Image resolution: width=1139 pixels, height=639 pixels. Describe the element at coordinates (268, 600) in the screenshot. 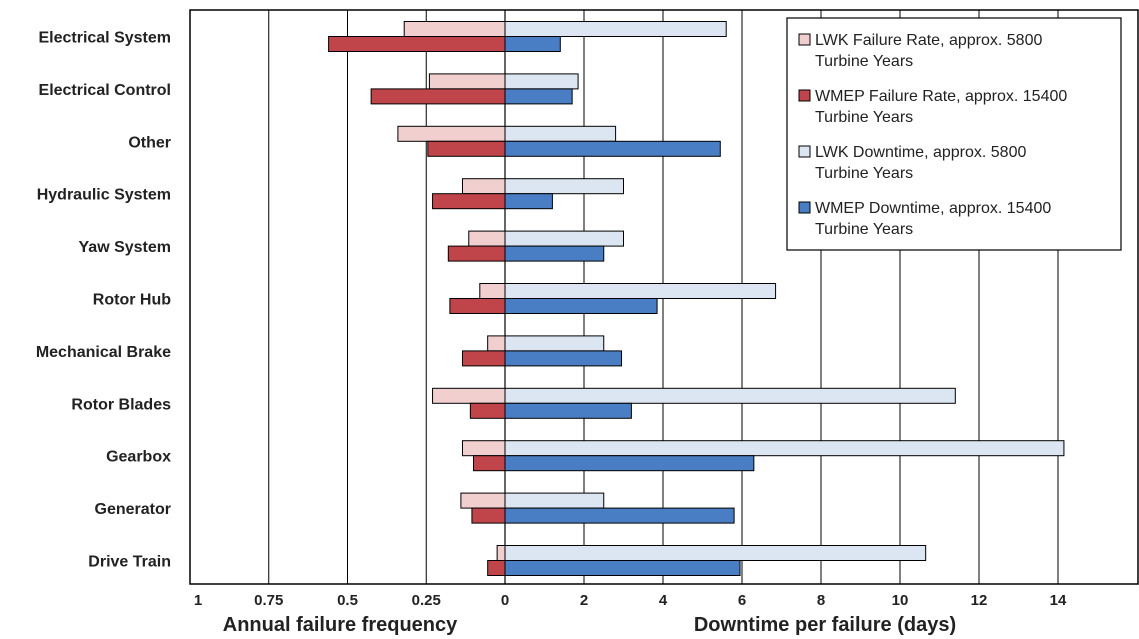

I see `left-tick-label: 0.75` at that location.